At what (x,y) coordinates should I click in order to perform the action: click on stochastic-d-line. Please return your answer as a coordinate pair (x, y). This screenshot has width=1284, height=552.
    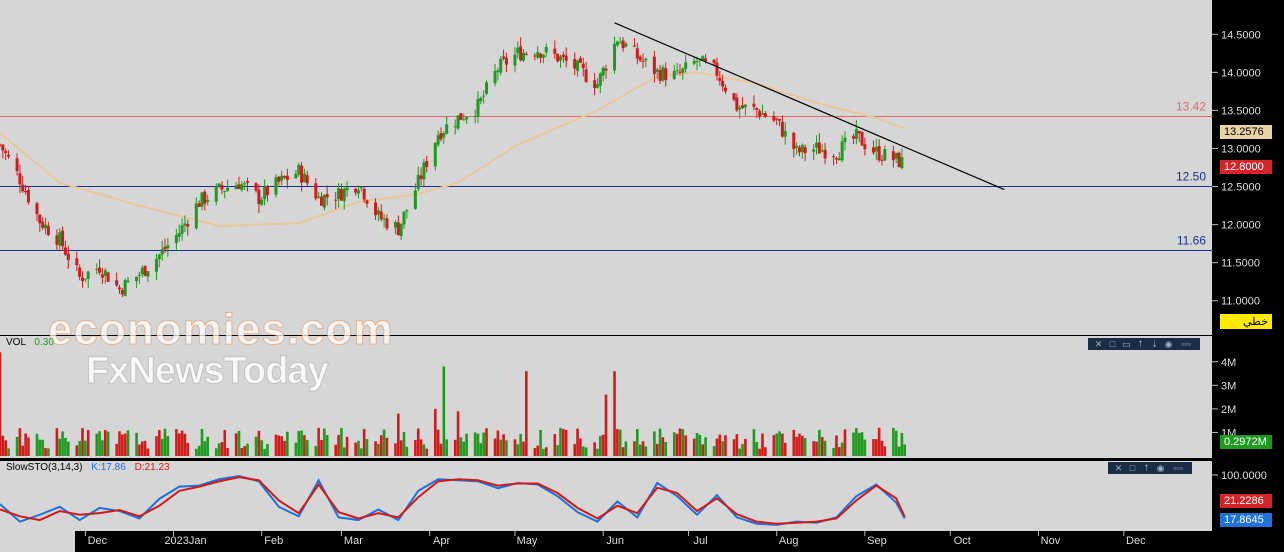
    Looking at the image, I should click on (453, 500).